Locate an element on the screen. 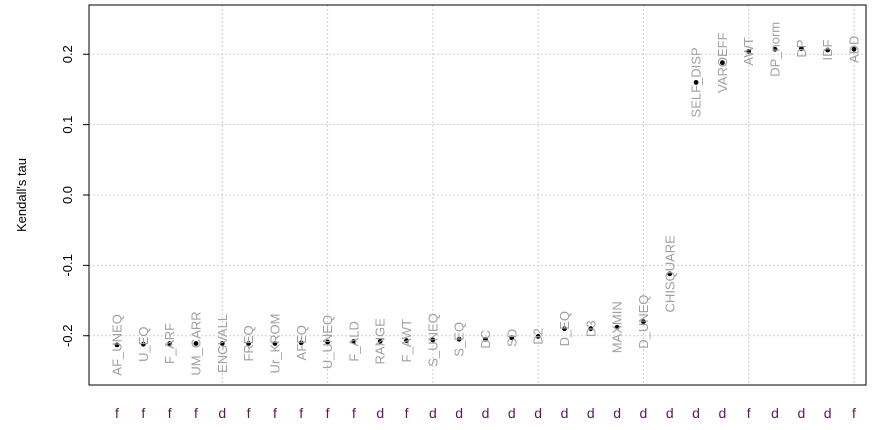  point-label: ENGVALL is located at coordinates (222, 343).